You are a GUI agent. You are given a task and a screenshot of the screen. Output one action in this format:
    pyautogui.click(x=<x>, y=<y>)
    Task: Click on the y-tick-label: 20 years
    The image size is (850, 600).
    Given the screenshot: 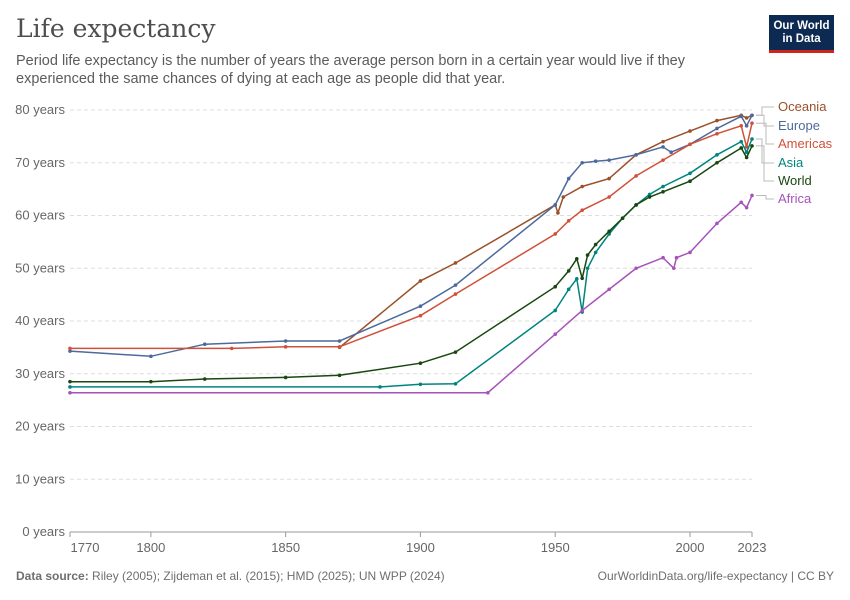 What is the action you would take?
    pyautogui.click(x=40, y=426)
    